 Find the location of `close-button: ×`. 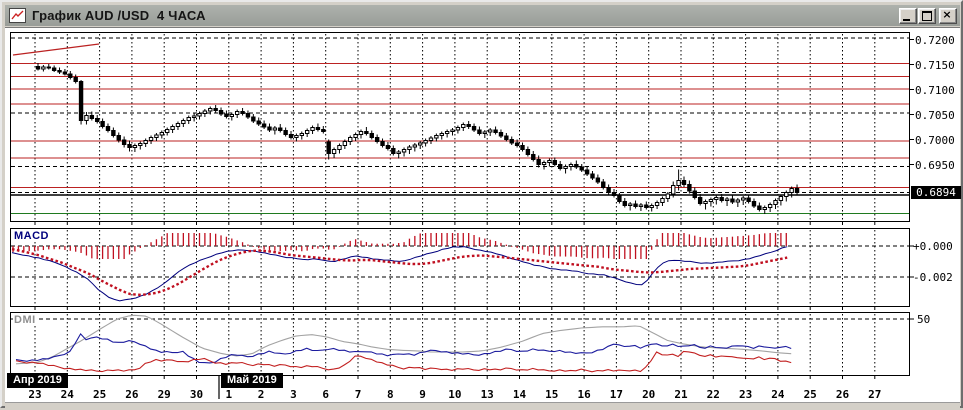

close-button: × is located at coordinates (948, 15).